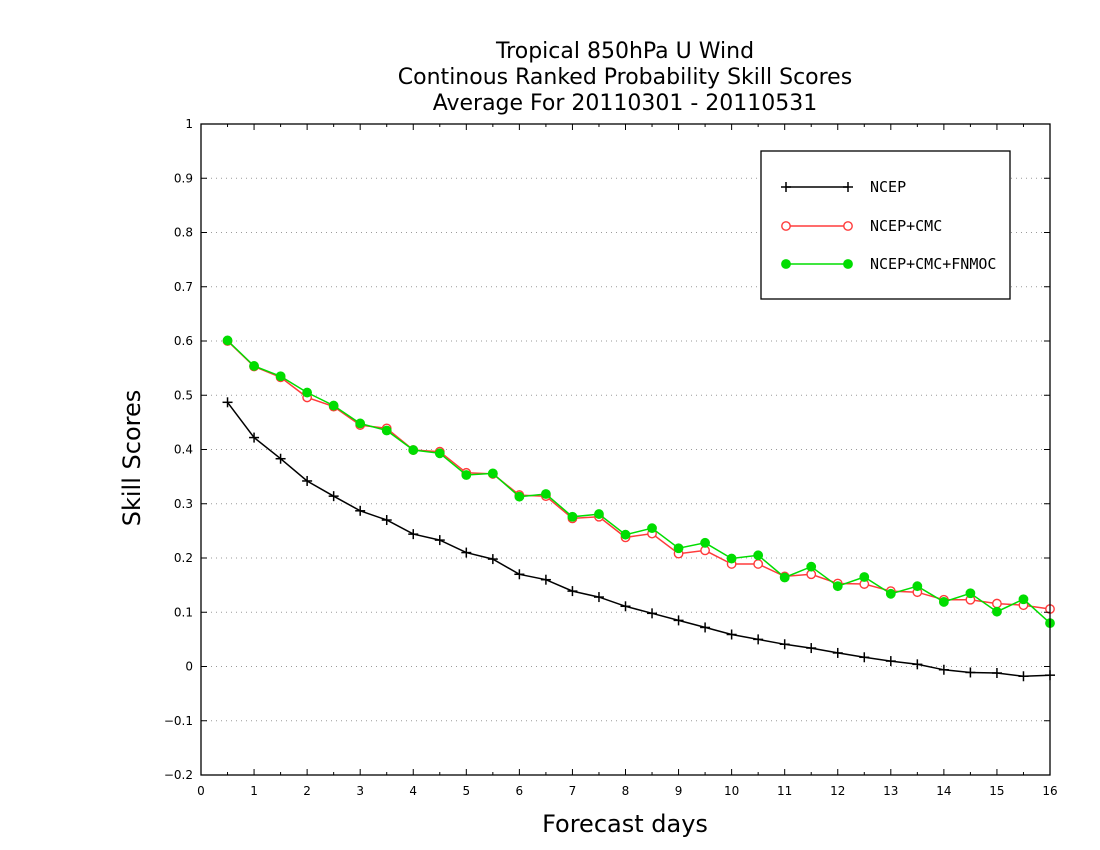 This screenshot has height=850, width=1100. What do you see at coordinates (201, 791) in the screenshot?
I see `x-tick-label: 0` at bounding box center [201, 791].